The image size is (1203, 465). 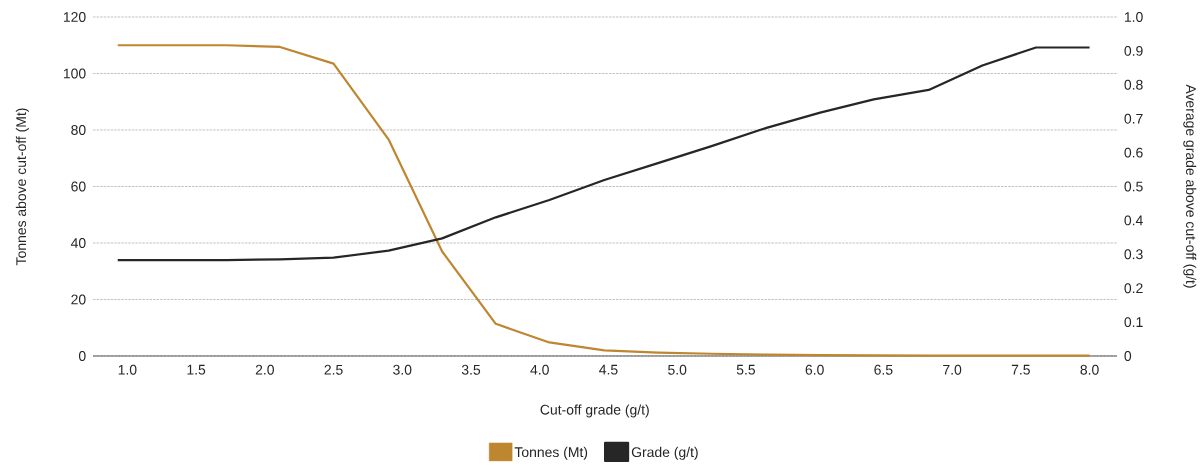 What do you see at coordinates (1133, 254) in the screenshot?
I see `y2-tick-label: 0.3` at bounding box center [1133, 254].